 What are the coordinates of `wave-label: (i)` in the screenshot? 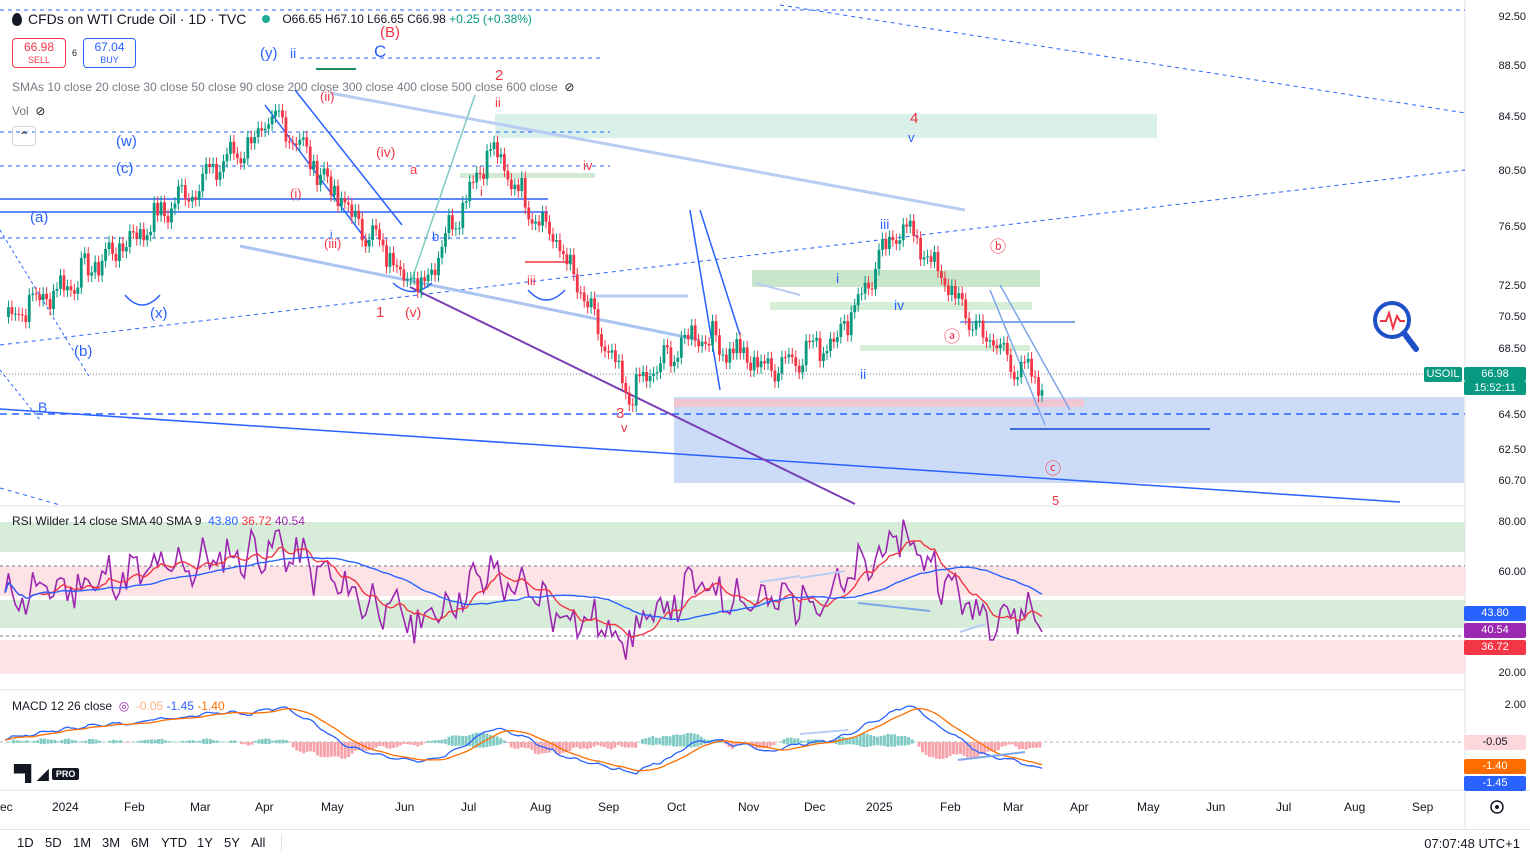 It's located at (296, 193).